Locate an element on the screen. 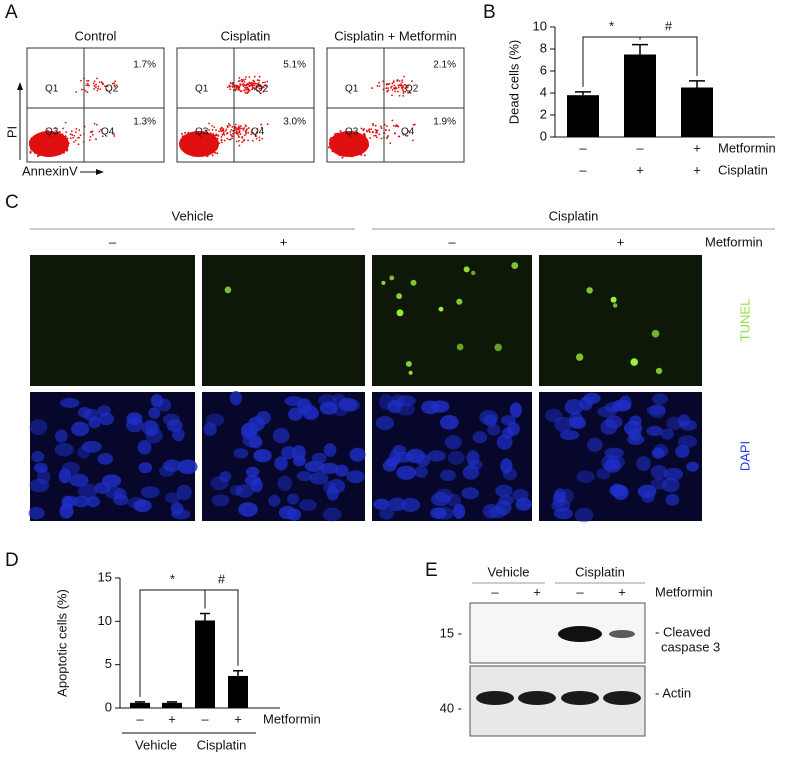 The width and height of the screenshot is (787, 757). condition-name: Metformin is located at coordinates (292, 718).